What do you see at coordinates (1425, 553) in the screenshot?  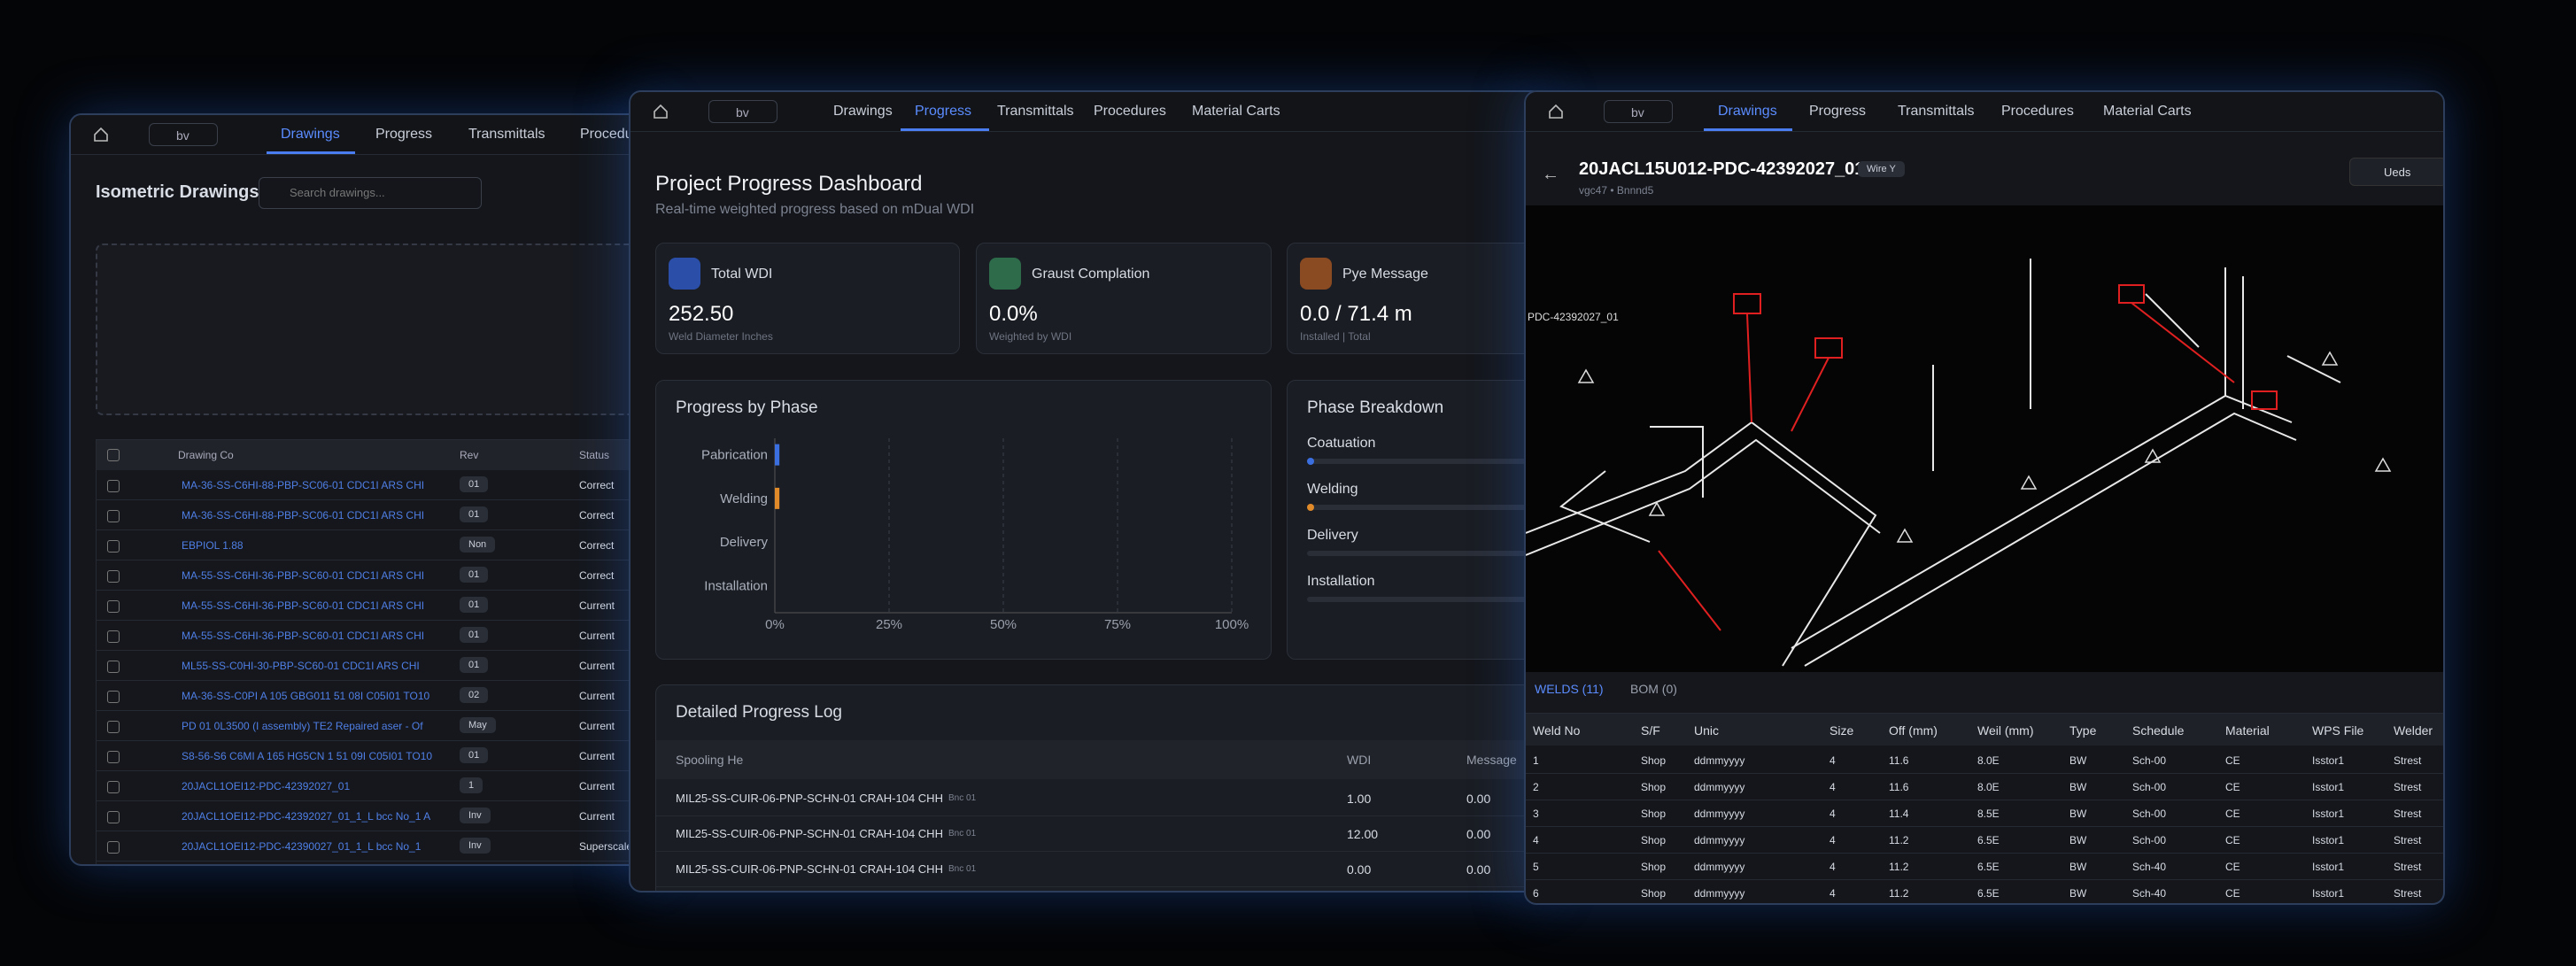 I see `progress-track` at bounding box center [1425, 553].